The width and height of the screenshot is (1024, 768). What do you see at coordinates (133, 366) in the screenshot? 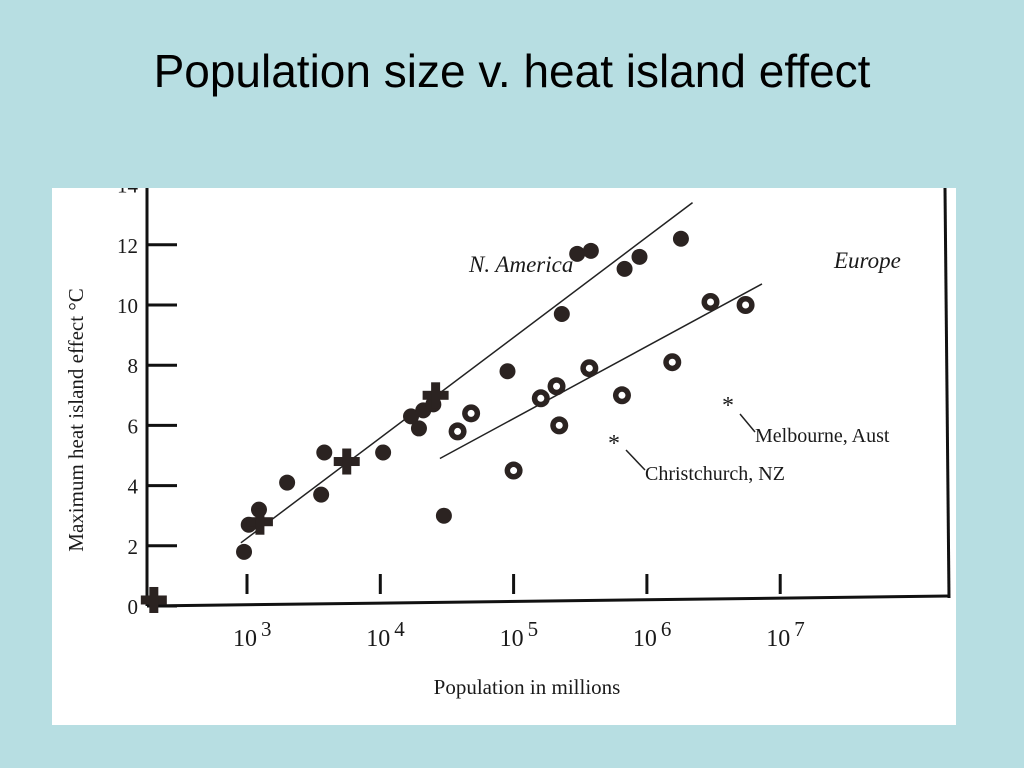
I see `y-tick-label: 8` at bounding box center [133, 366].